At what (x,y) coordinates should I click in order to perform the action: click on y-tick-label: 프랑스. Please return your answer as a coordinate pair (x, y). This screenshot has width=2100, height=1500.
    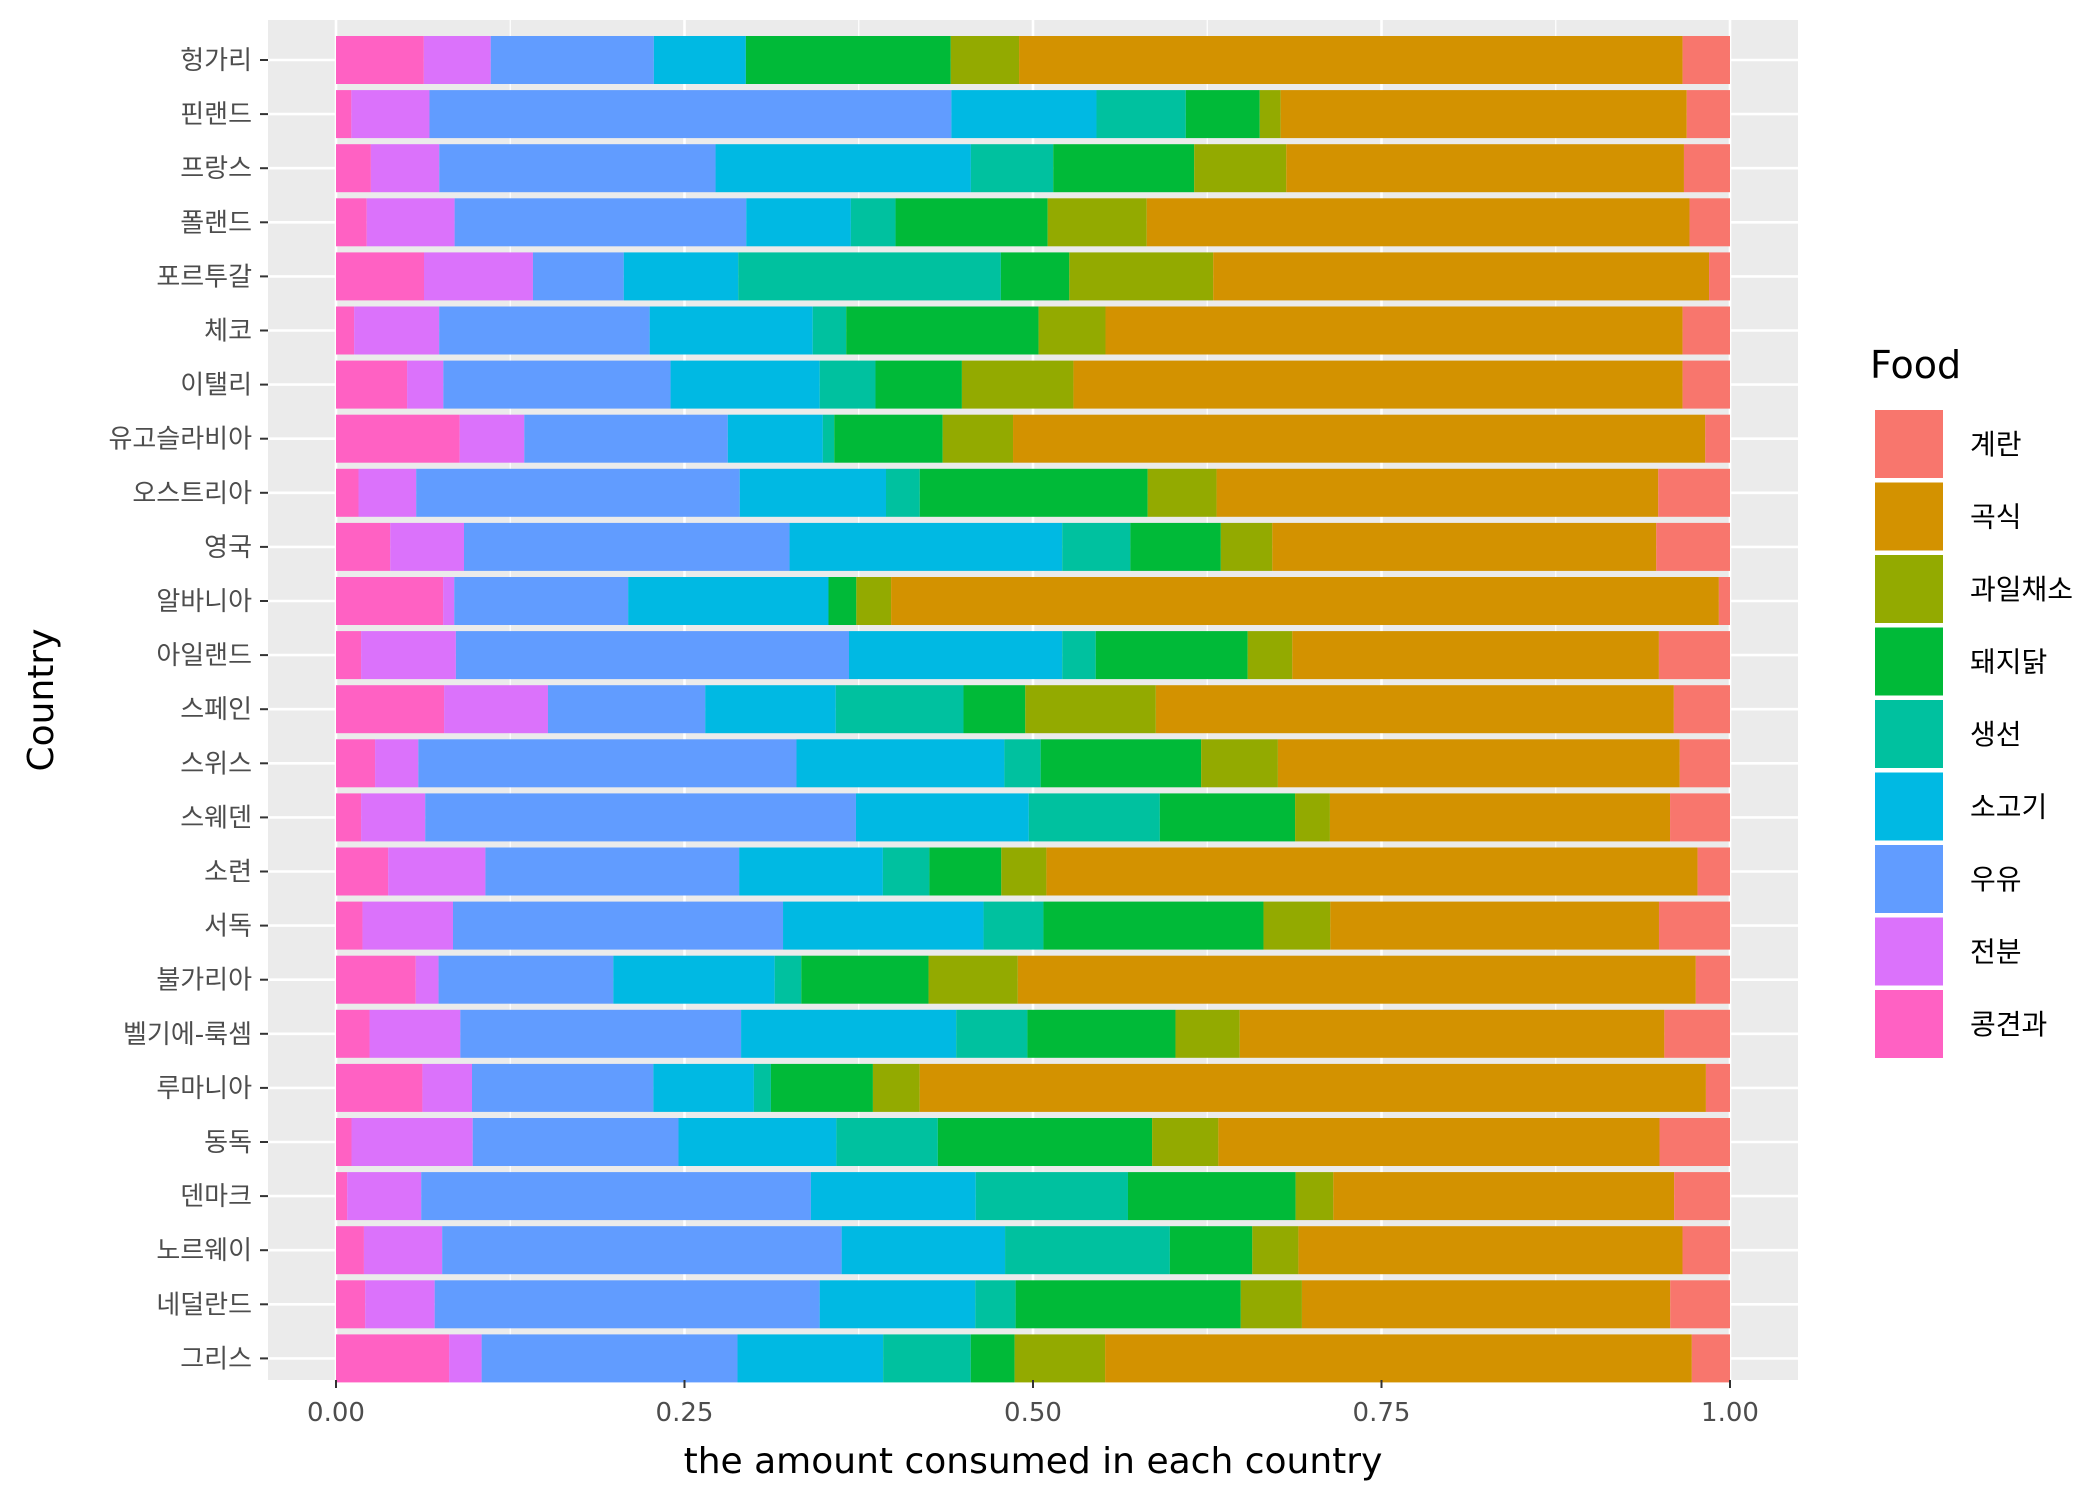
    Looking at the image, I should click on (216, 169).